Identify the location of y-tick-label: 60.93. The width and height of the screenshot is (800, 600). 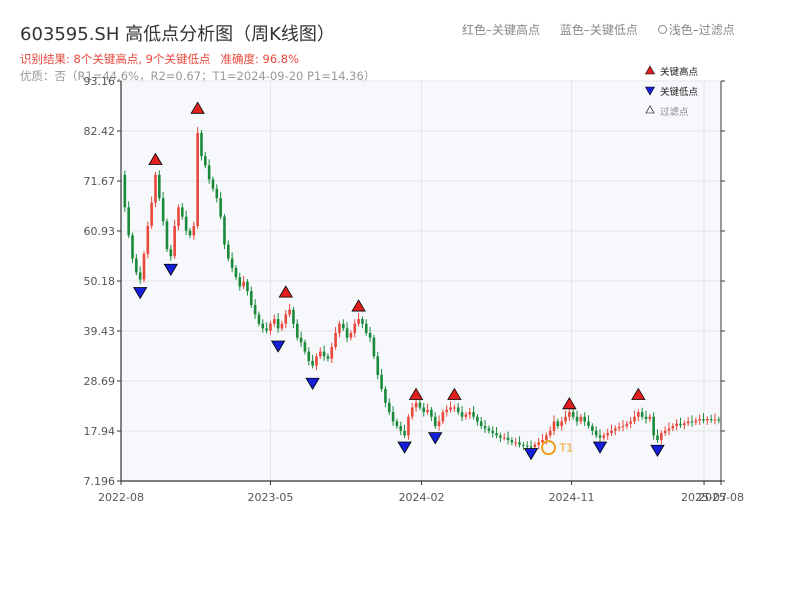
(100, 231).